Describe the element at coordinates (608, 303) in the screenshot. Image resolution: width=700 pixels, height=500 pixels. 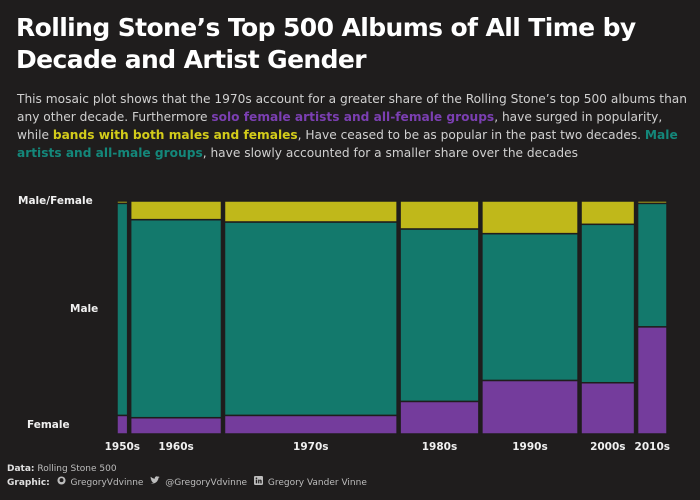
I see `mosaic-tile-2000s-male` at that location.